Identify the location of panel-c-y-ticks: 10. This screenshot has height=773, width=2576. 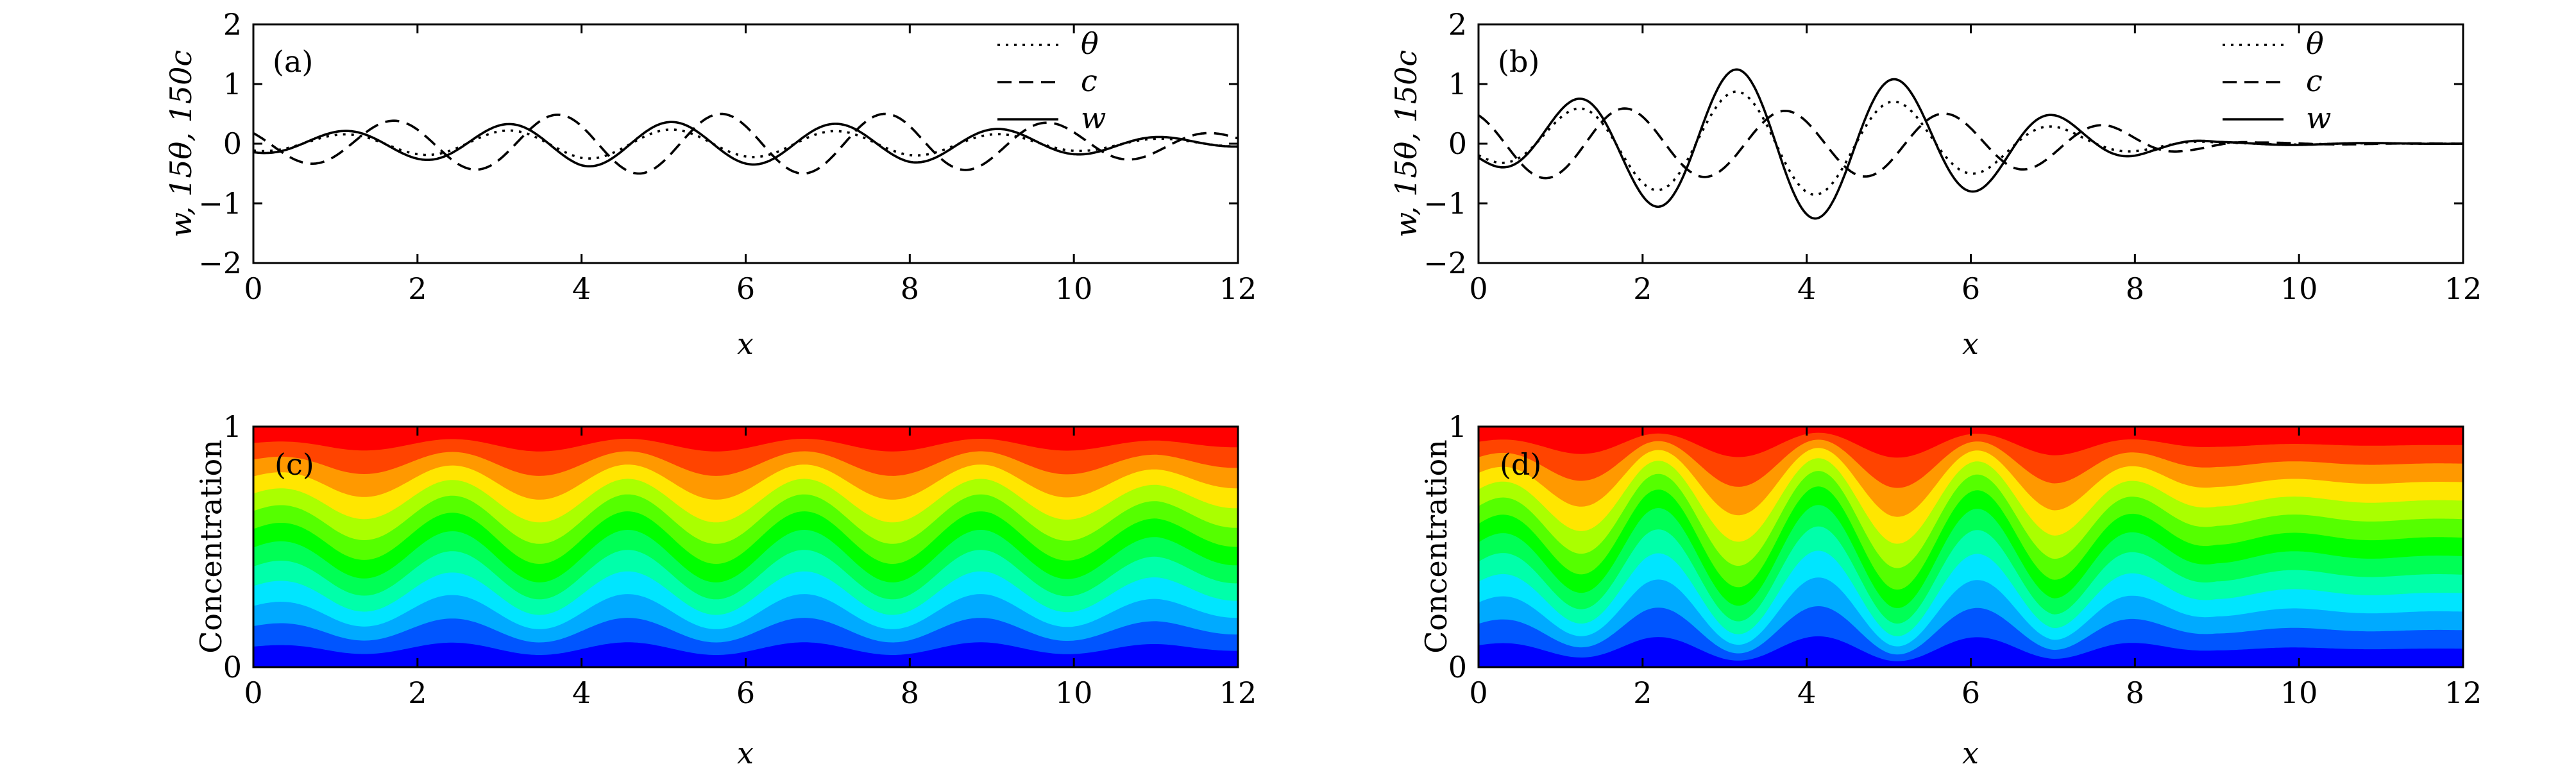
(730, 546).